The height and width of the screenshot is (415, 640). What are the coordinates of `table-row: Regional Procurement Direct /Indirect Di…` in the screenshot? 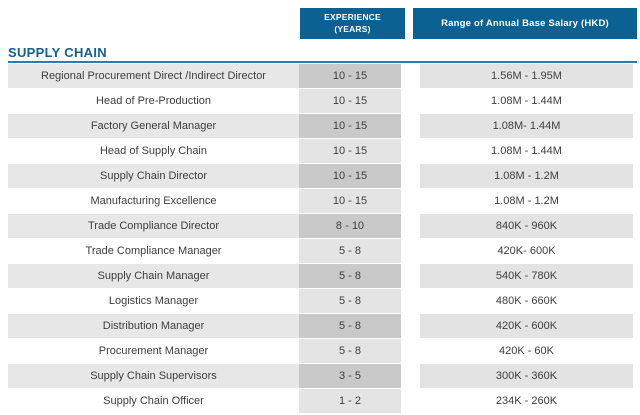 It's located at (320, 76).